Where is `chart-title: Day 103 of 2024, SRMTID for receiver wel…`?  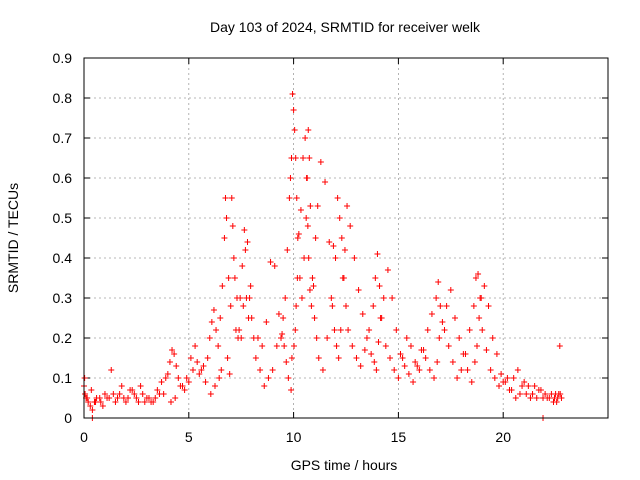
chart-title: Day 103 of 2024, SRMTID for receiver wel… is located at coordinates (345, 27).